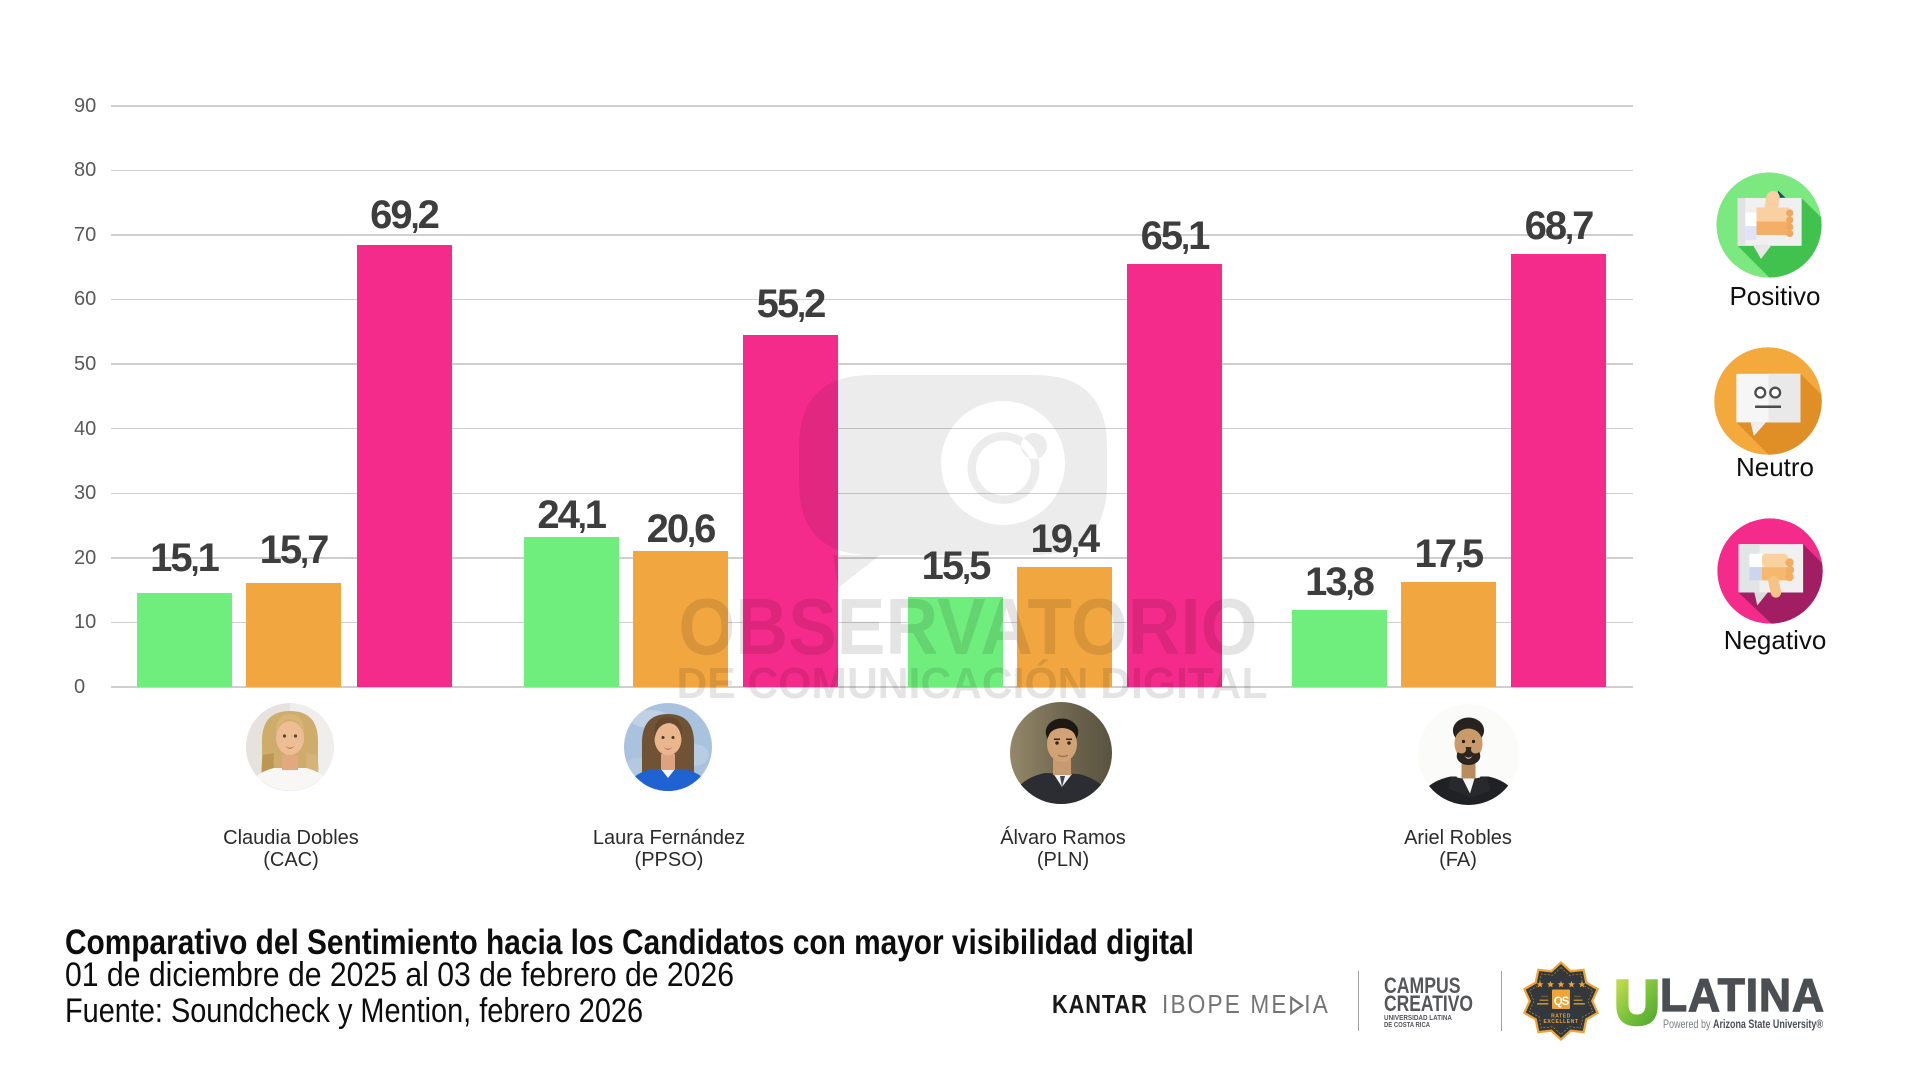  What do you see at coordinates (1562, 1002) in the screenshot?
I see `svg-text: QS` at bounding box center [1562, 1002].